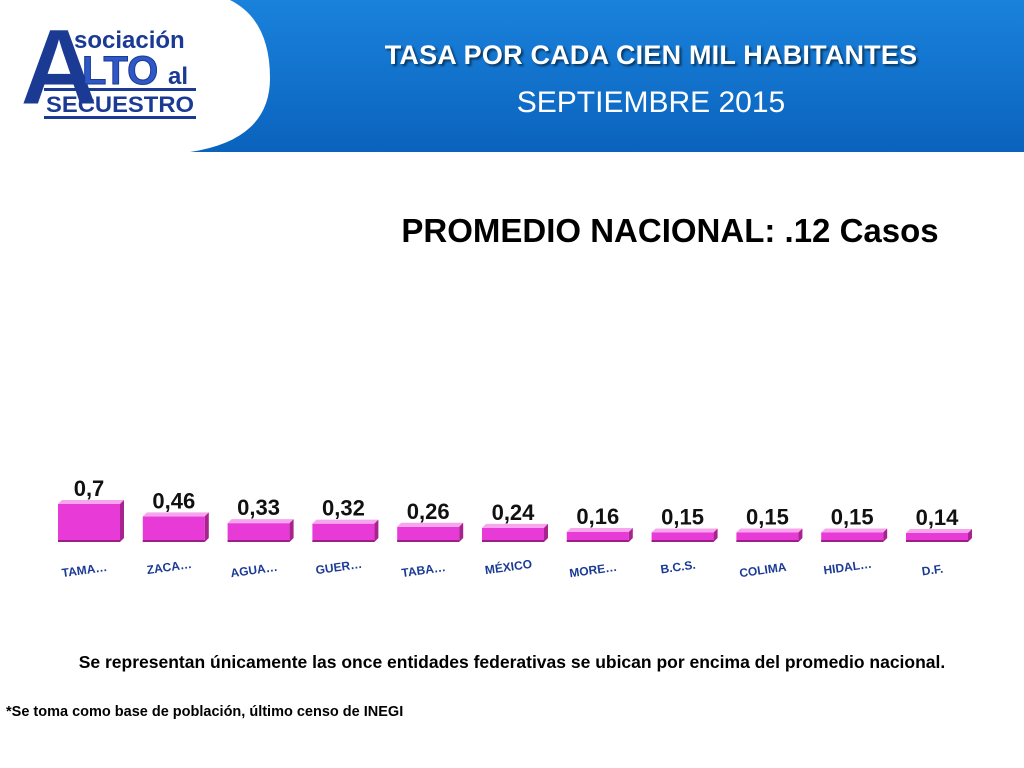  Describe the element at coordinates (89, 488) in the screenshot. I see `value-label: 0,7` at that location.